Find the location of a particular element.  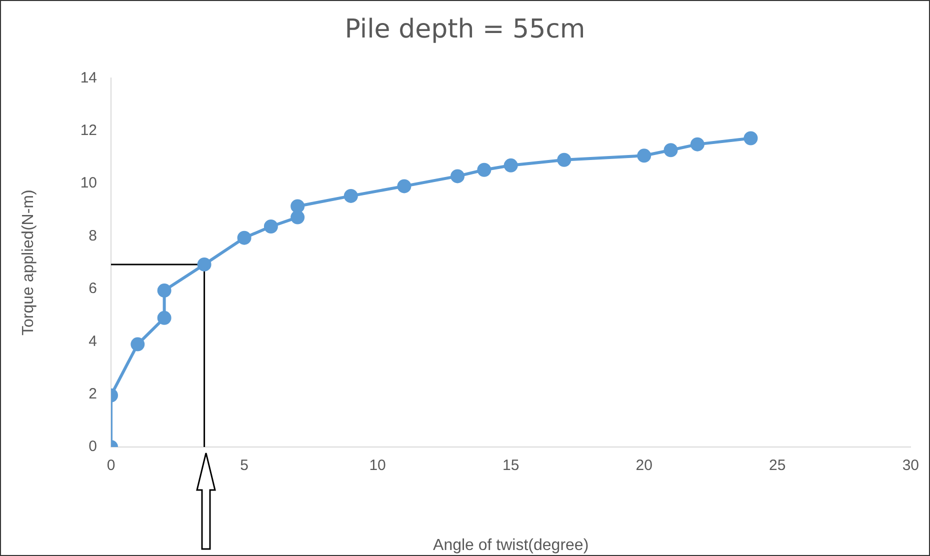

y-tick-label: 4 is located at coordinates (92, 341).